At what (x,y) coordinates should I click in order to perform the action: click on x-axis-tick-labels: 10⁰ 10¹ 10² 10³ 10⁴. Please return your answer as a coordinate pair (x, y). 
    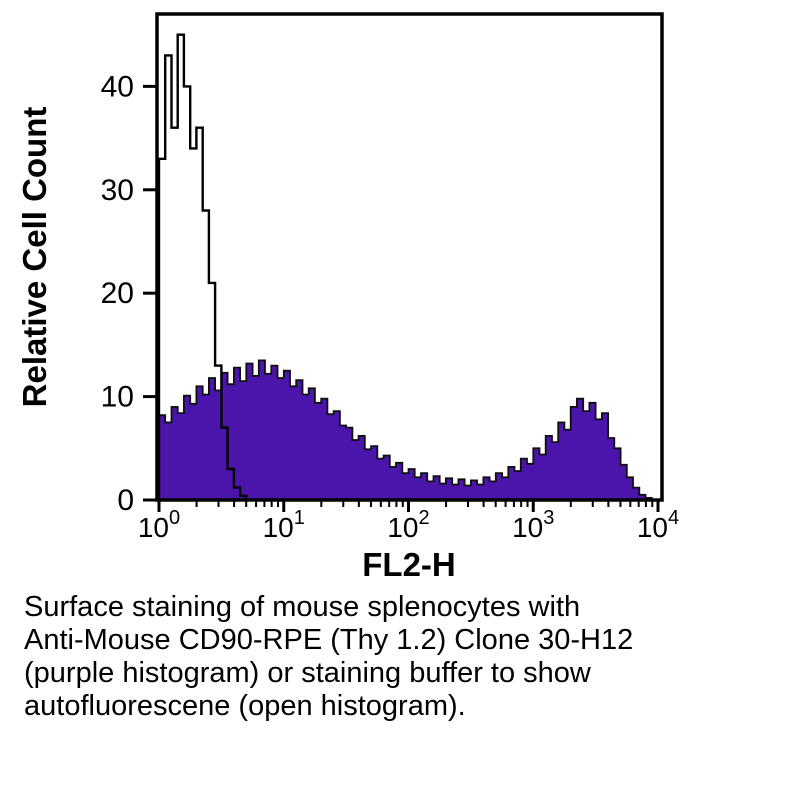
    Looking at the image, I should click on (408, 525).